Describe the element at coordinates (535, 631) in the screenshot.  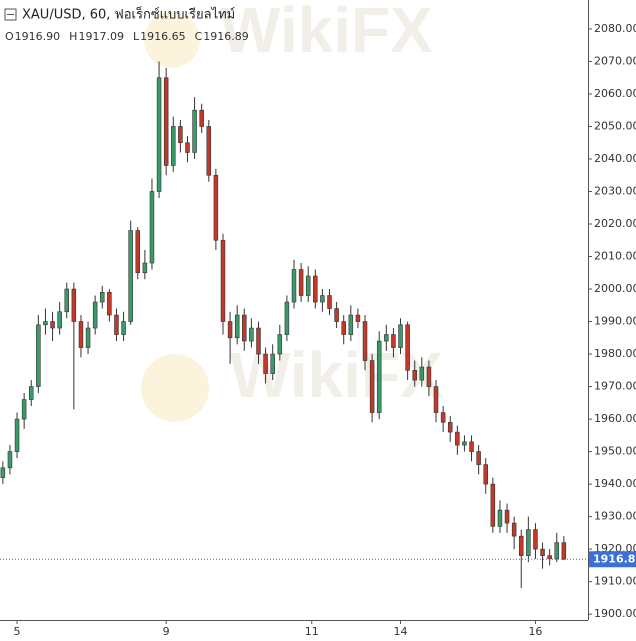
I see `x-tick-label: 16` at that location.